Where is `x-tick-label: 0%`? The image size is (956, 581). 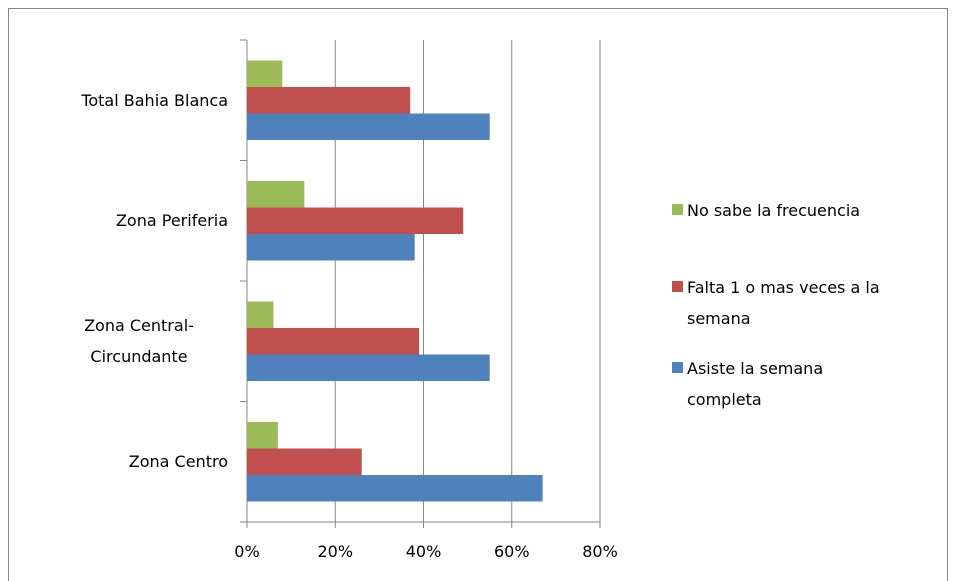
x-tick-label: 0% is located at coordinates (246, 551).